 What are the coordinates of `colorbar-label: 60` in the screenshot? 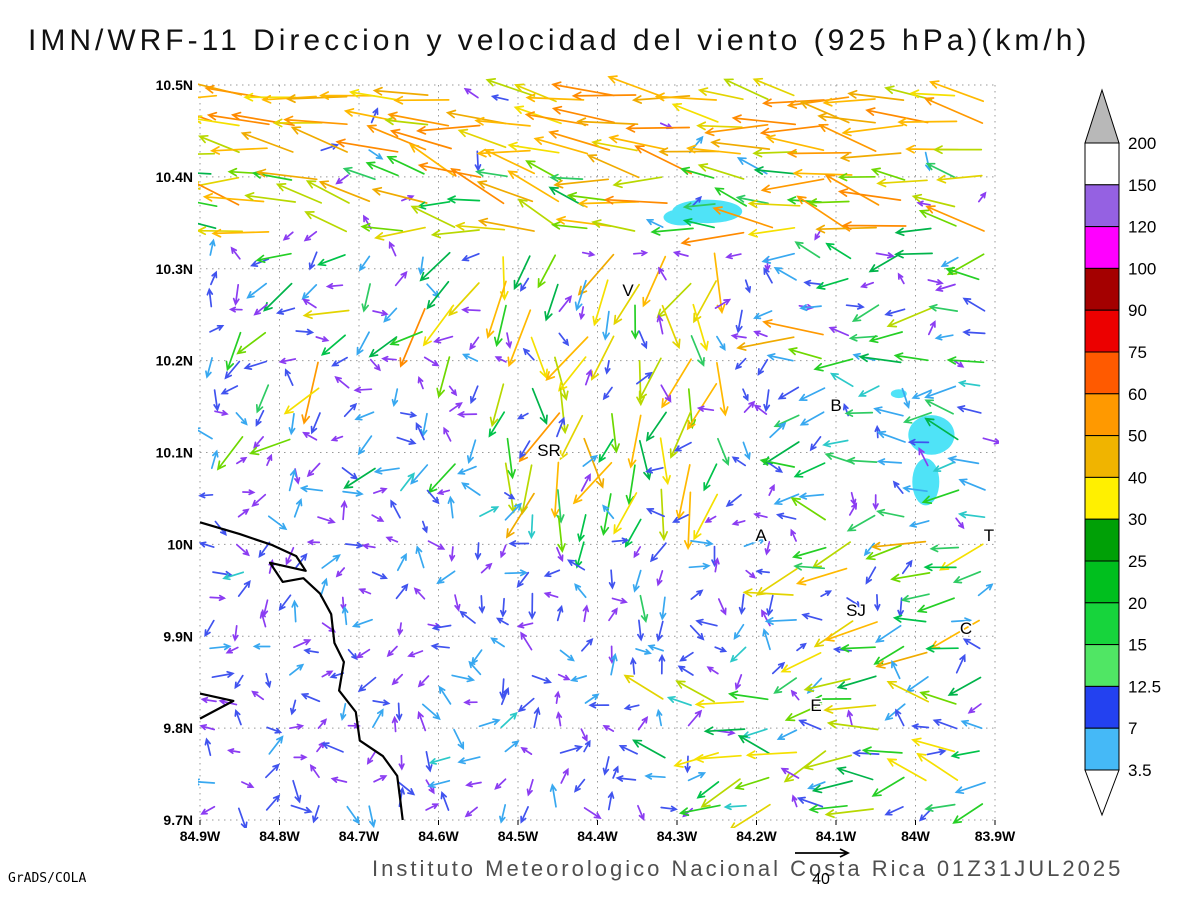 It's located at (1137, 394).